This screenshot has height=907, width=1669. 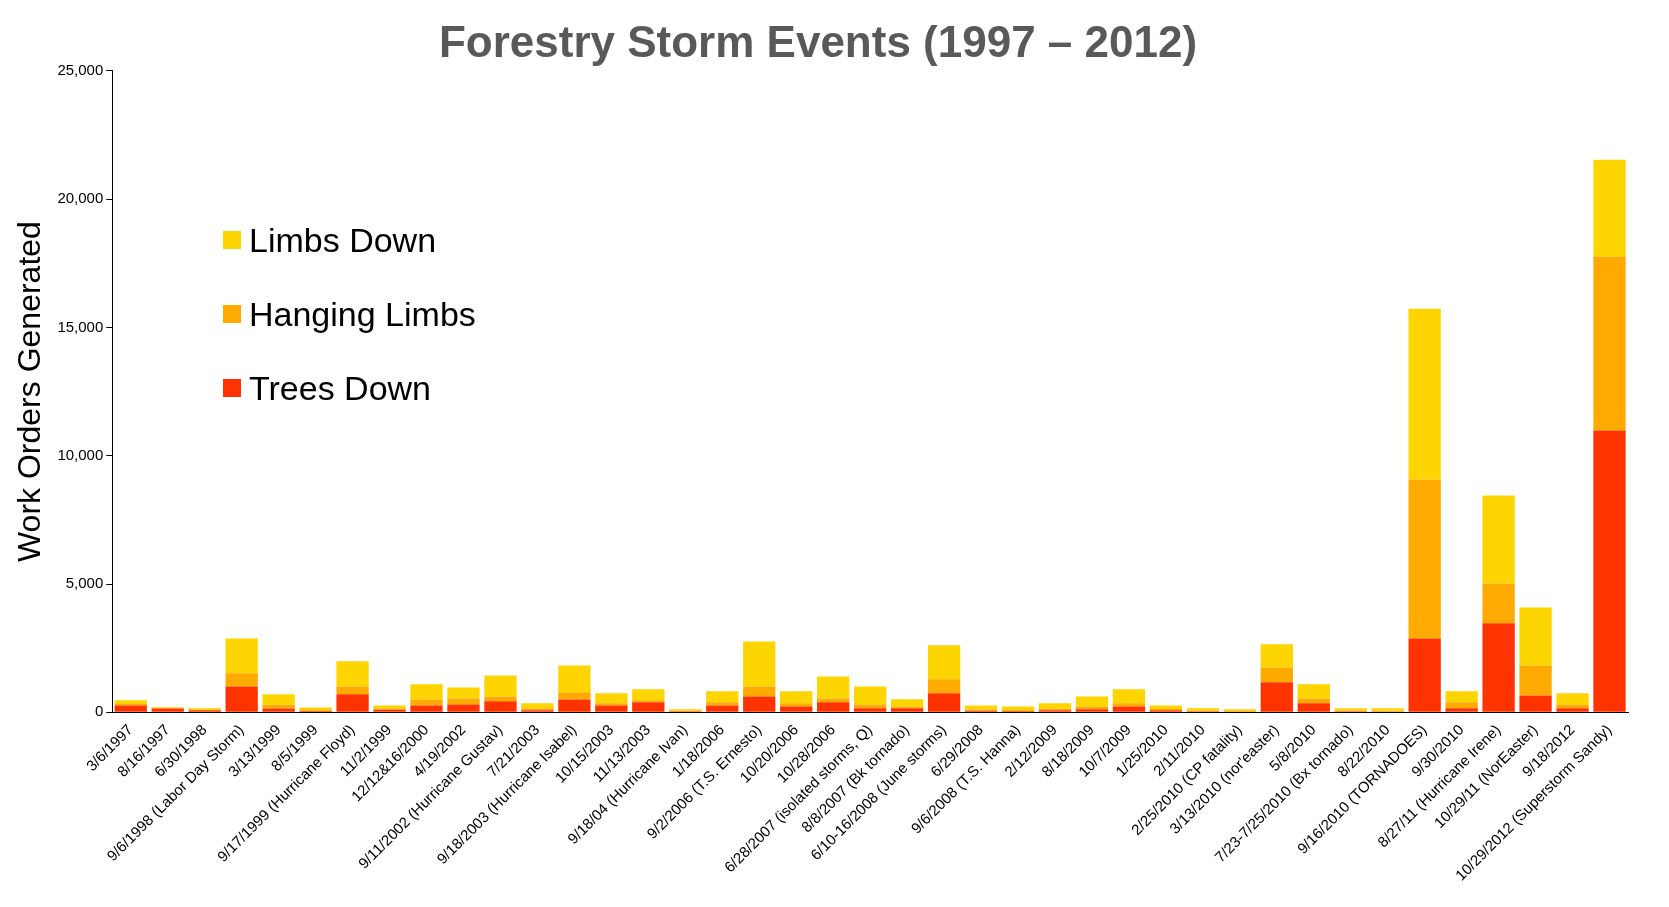 What do you see at coordinates (29, 392) in the screenshot?
I see `y-axis-title: Work Orders Generated` at bounding box center [29, 392].